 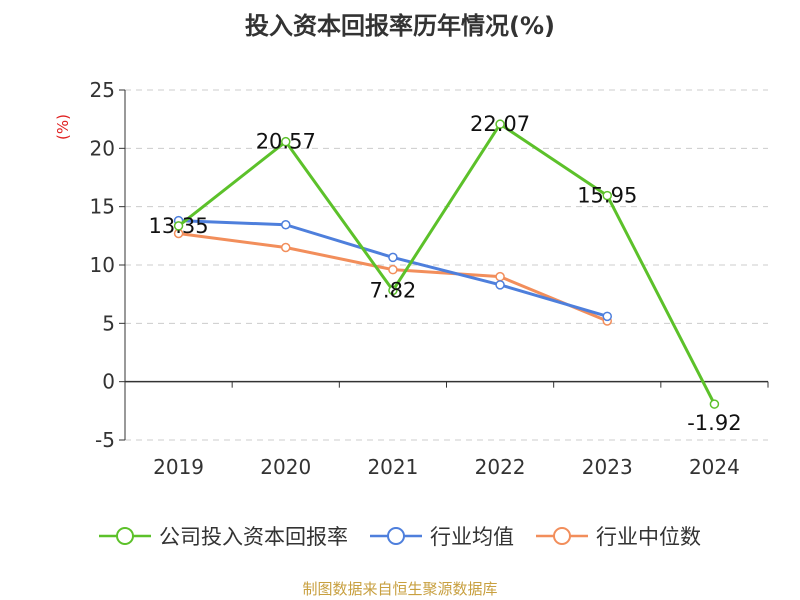 I want to click on x-tick-label: 2022, so click(x=500, y=467).